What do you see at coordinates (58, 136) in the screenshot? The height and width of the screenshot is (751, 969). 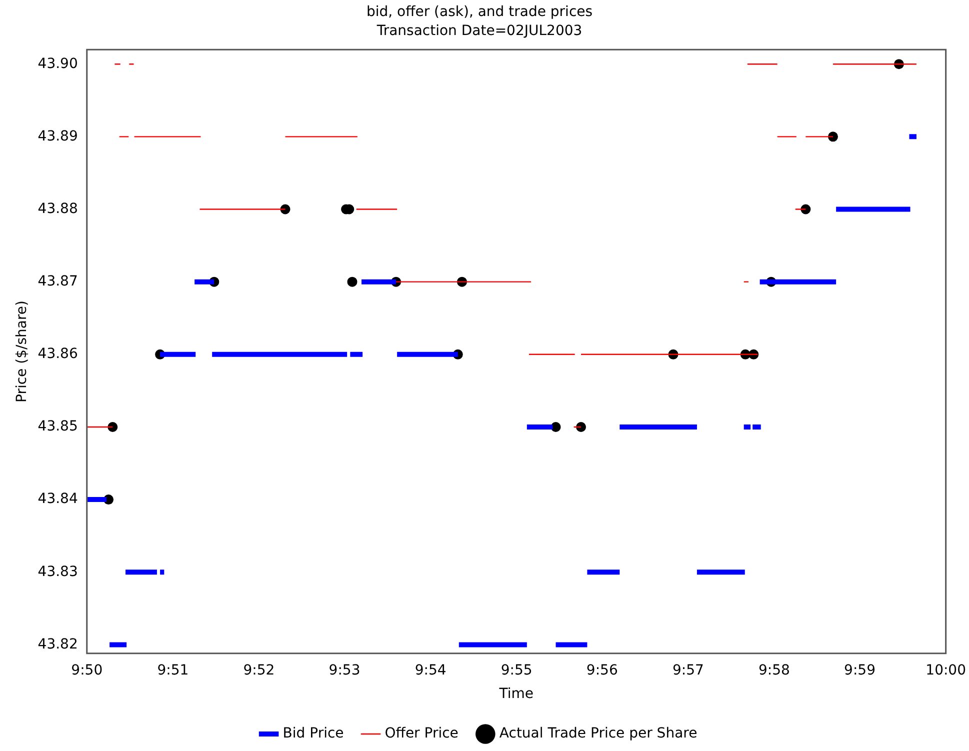 I see `y-tick-label: 43.89` at bounding box center [58, 136].